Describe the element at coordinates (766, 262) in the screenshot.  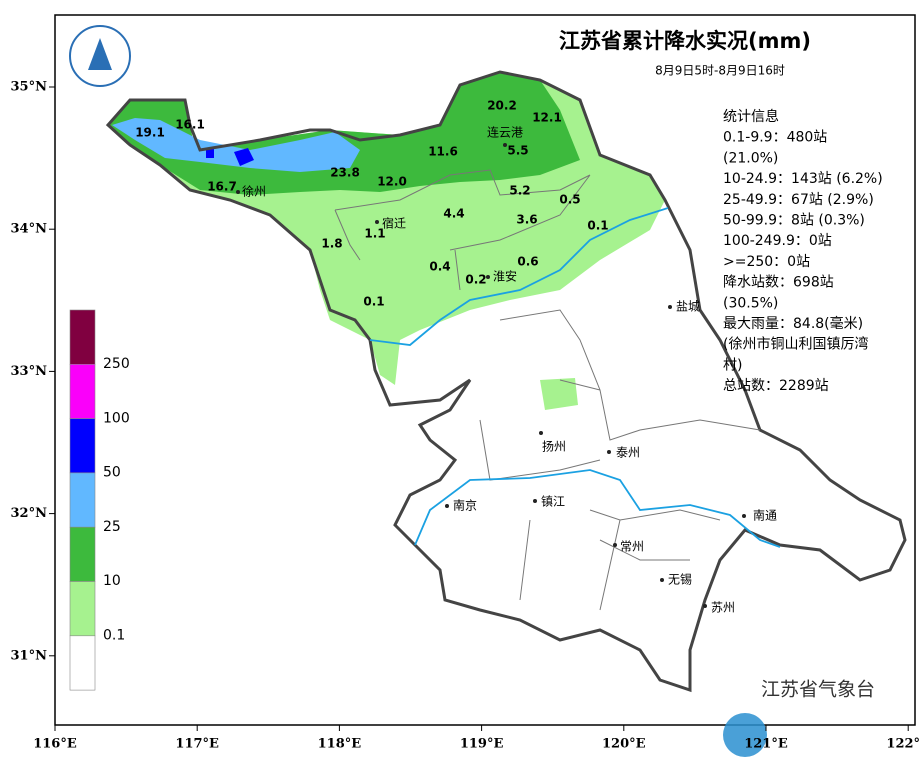
I see `stats-line: >=250：0站` at that location.